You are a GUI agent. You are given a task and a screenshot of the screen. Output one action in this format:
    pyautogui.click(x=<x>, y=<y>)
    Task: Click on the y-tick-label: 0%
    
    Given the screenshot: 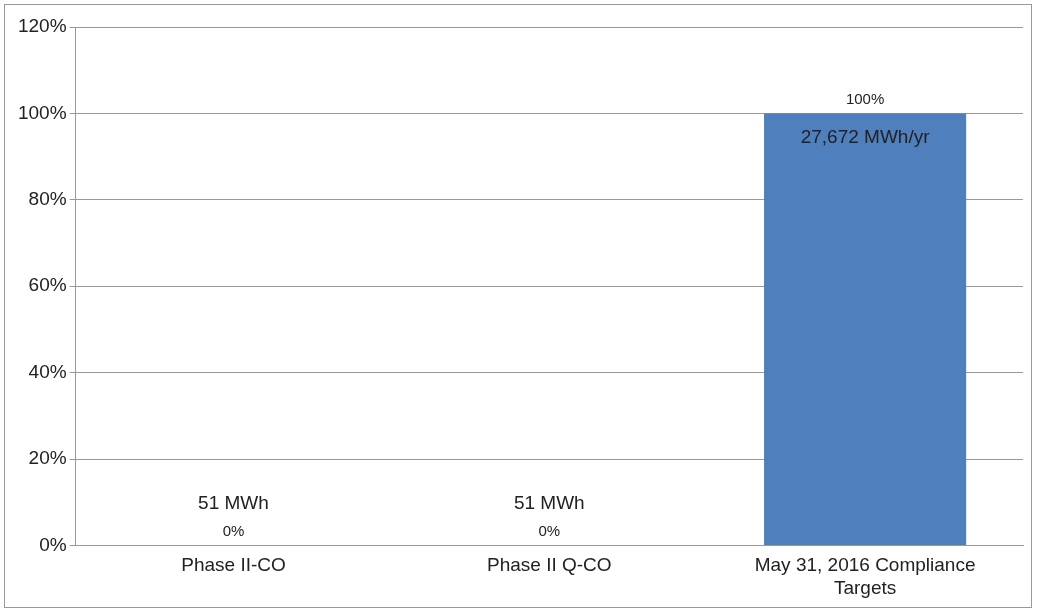 What is the action you would take?
    pyautogui.click(x=53, y=544)
    